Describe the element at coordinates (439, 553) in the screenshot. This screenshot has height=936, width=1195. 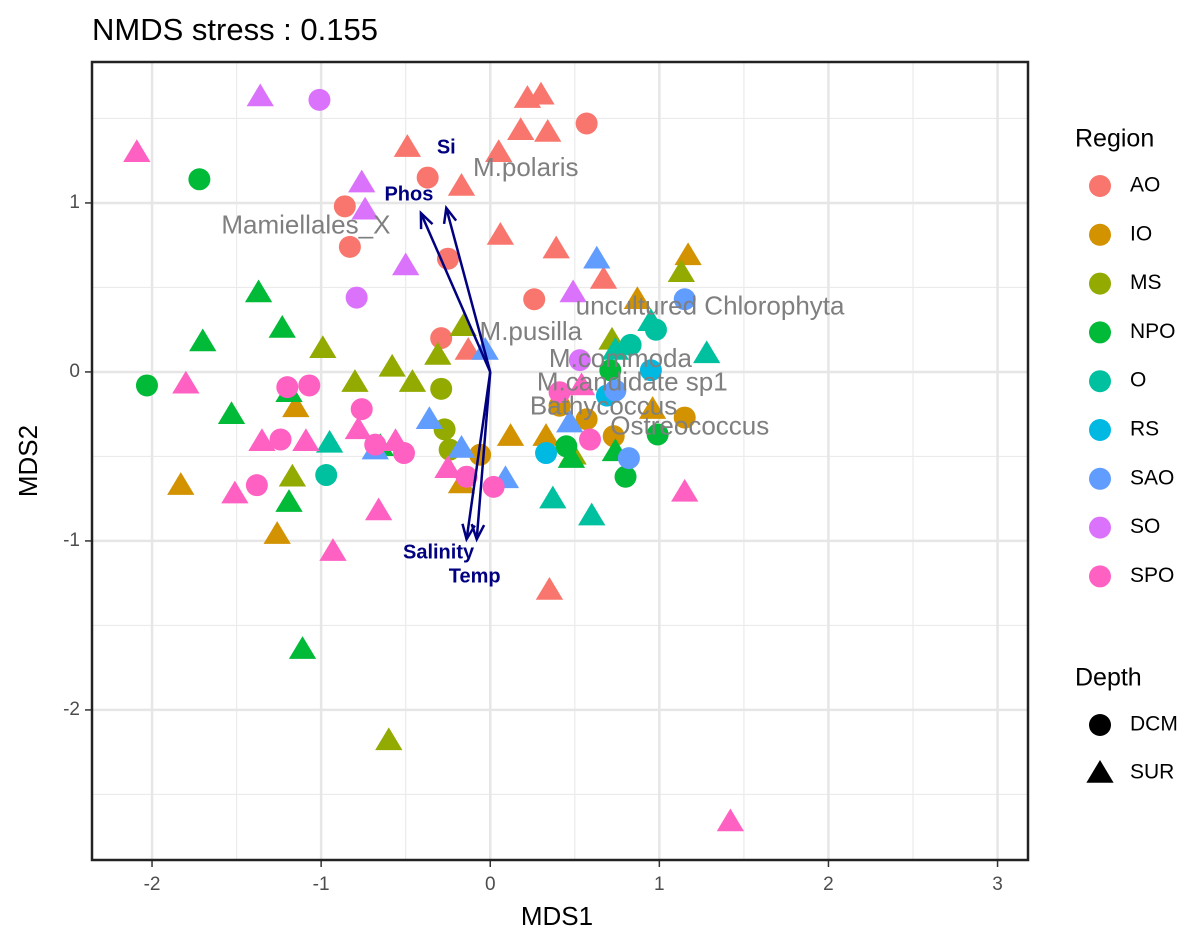
I see `vector-label: Salinity` at that location.